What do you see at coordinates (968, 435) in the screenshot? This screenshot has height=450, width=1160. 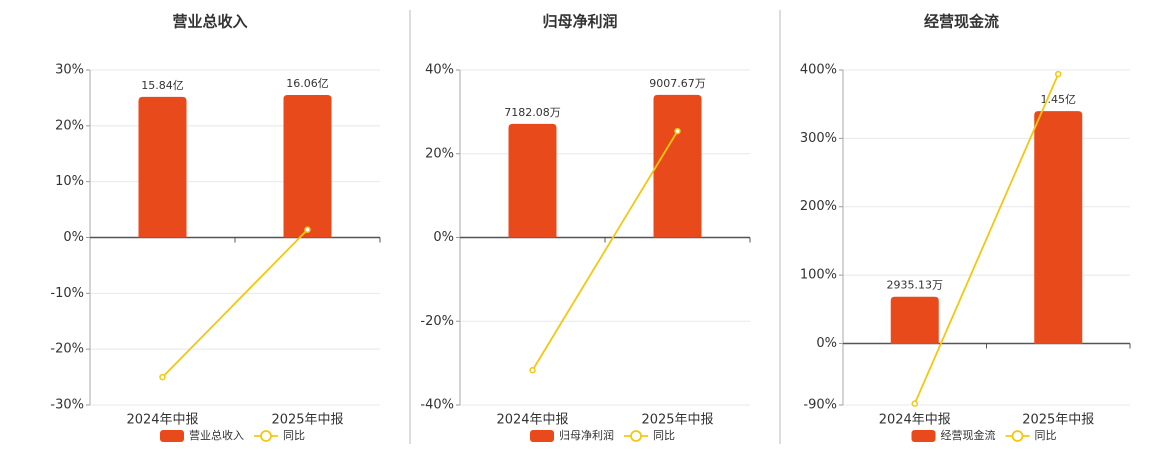 I see `legend-label: 经营现金流` at bounding box center [968, 435].